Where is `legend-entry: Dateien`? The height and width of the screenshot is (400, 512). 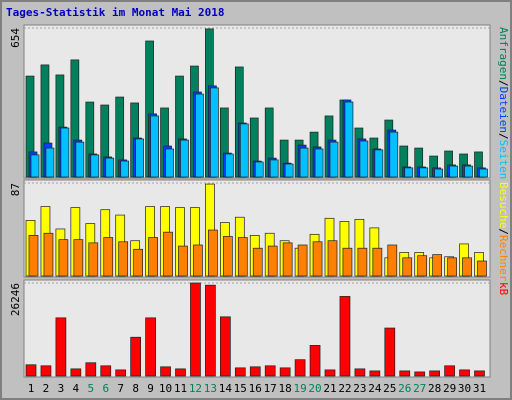 legend-entry: Dateien is located at coordinates (503, 110).